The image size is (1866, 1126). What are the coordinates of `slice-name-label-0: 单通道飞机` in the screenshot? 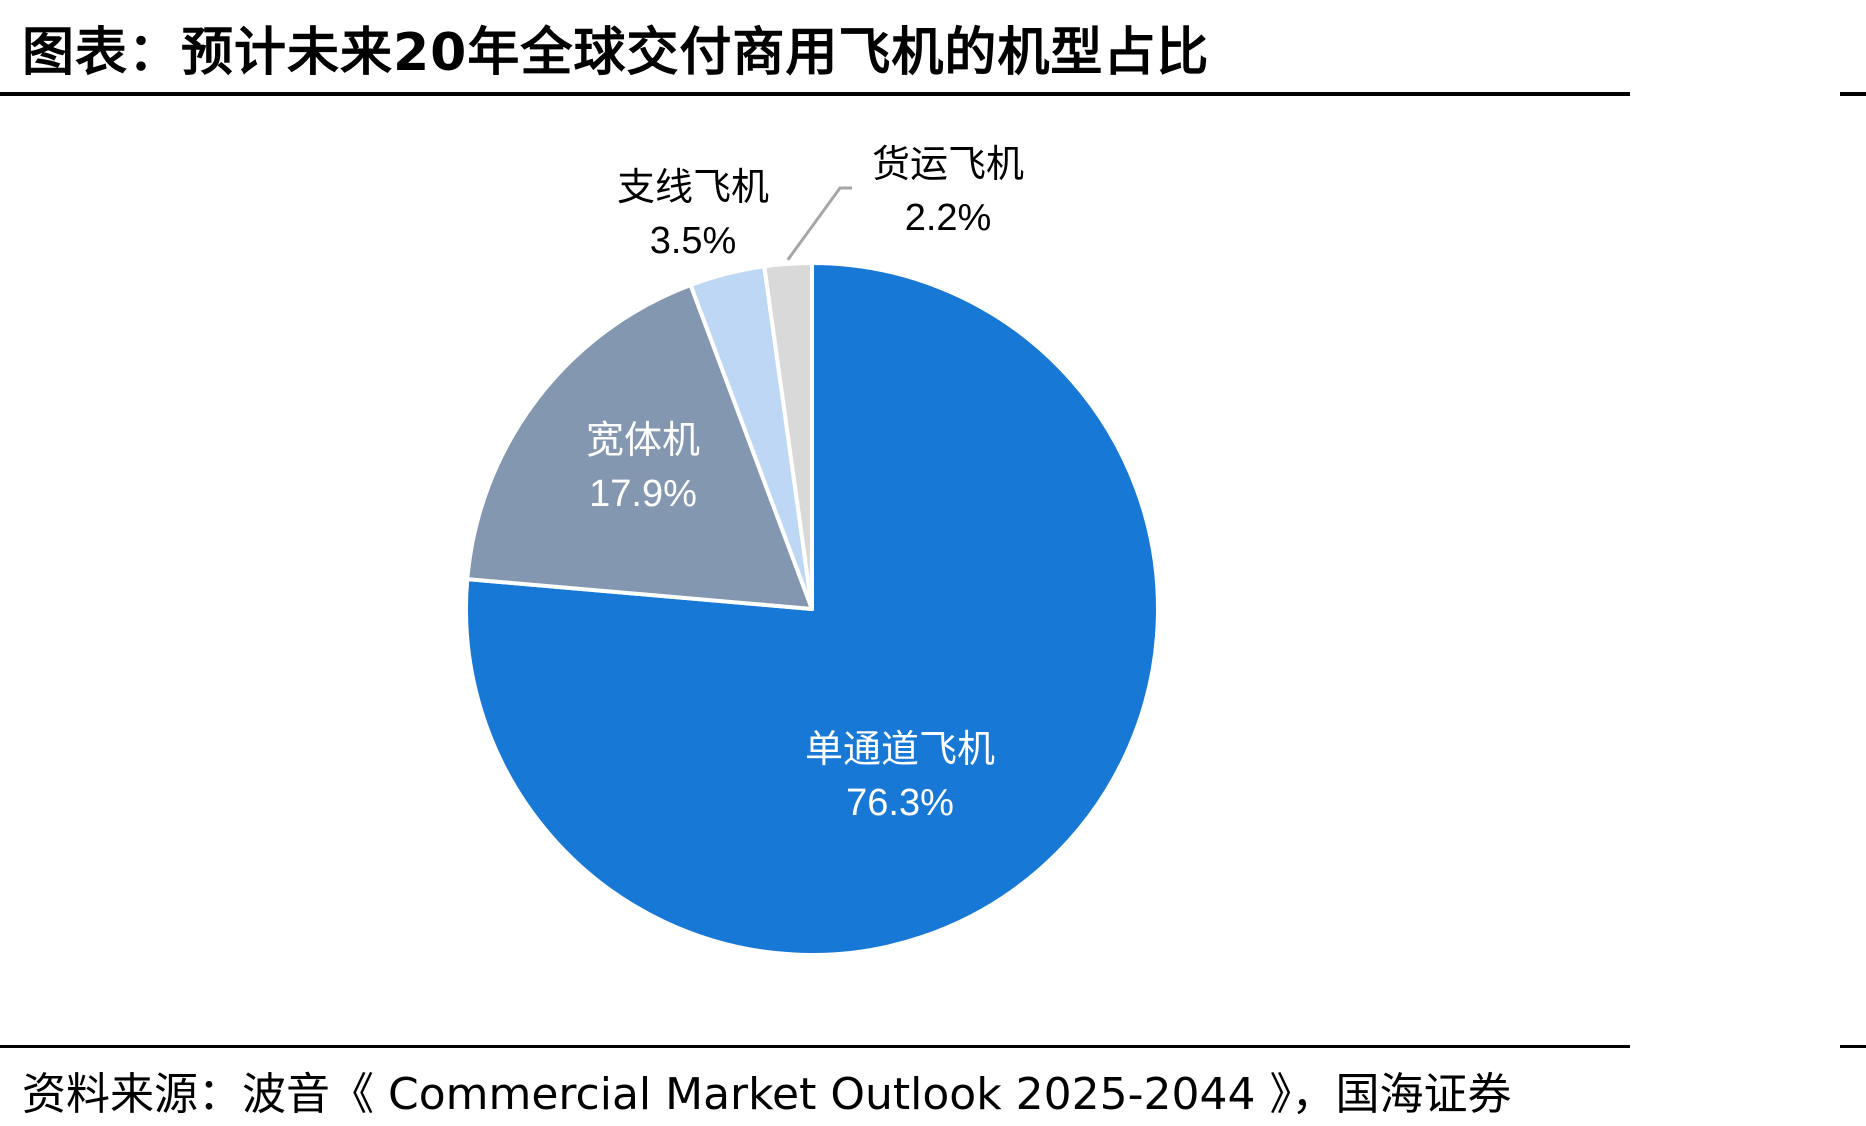 It's located at (900, 749).